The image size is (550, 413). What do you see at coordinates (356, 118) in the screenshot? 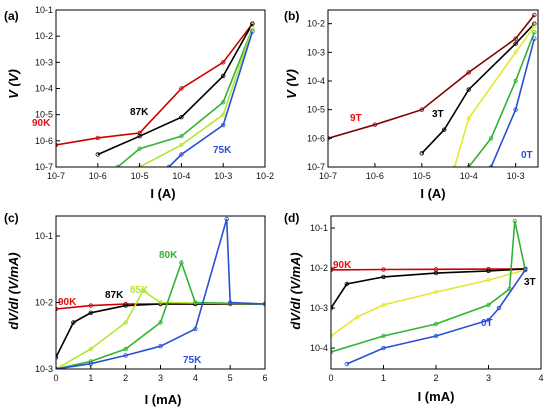
I see `series-annotation: 9T` at bounding box center [356, 118].